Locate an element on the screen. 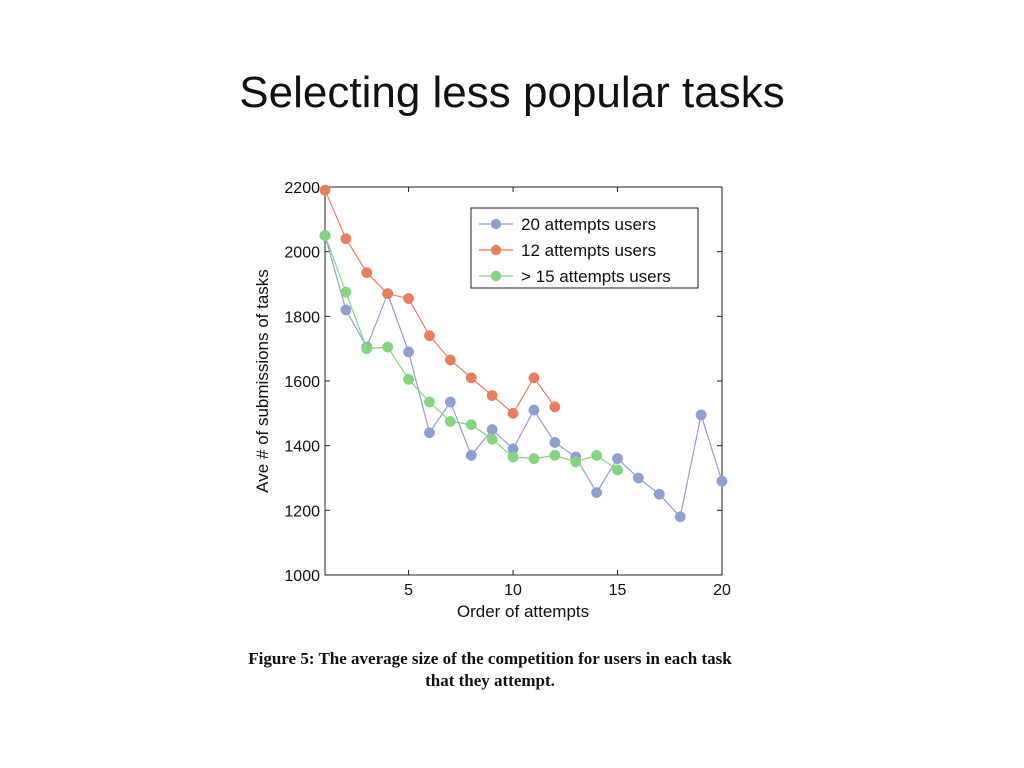  y-axis-label: Ave # of submissions of tasks is located at coordinates (262, 381).